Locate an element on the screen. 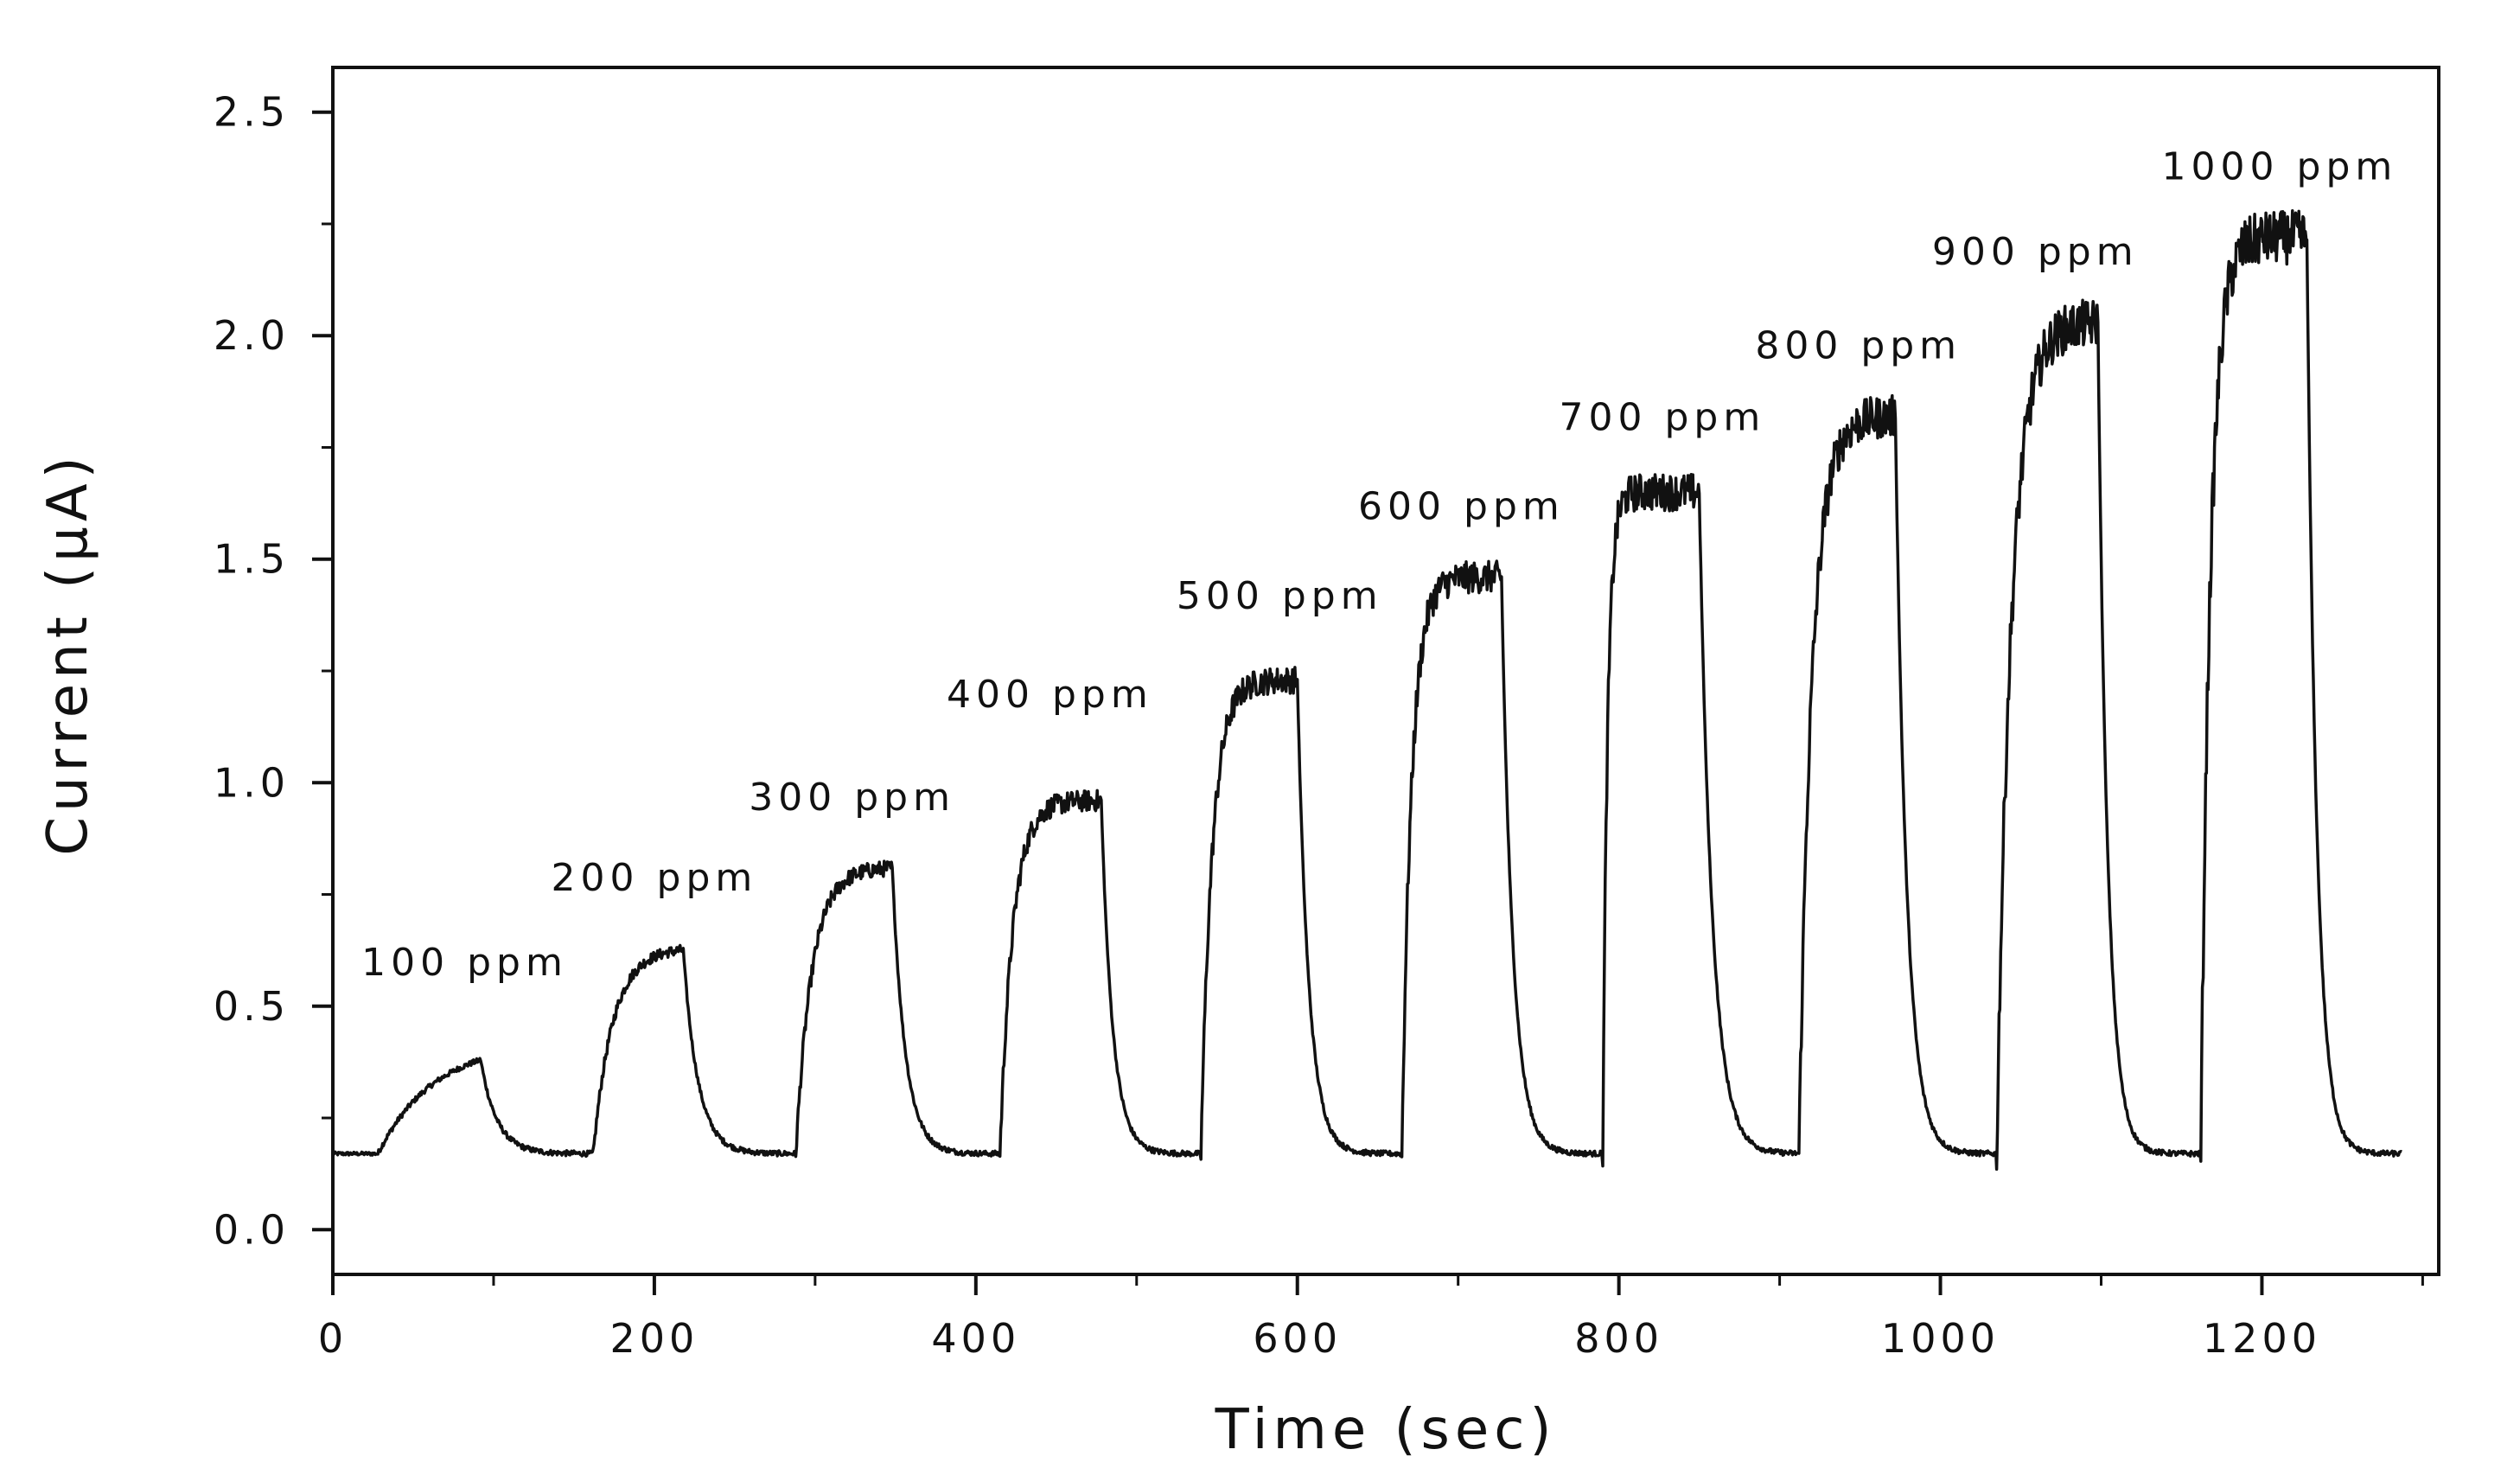 This screenshot has height=1475, width=2520. annotation-label: 500 ppm is located at coordinates (1280, 596).